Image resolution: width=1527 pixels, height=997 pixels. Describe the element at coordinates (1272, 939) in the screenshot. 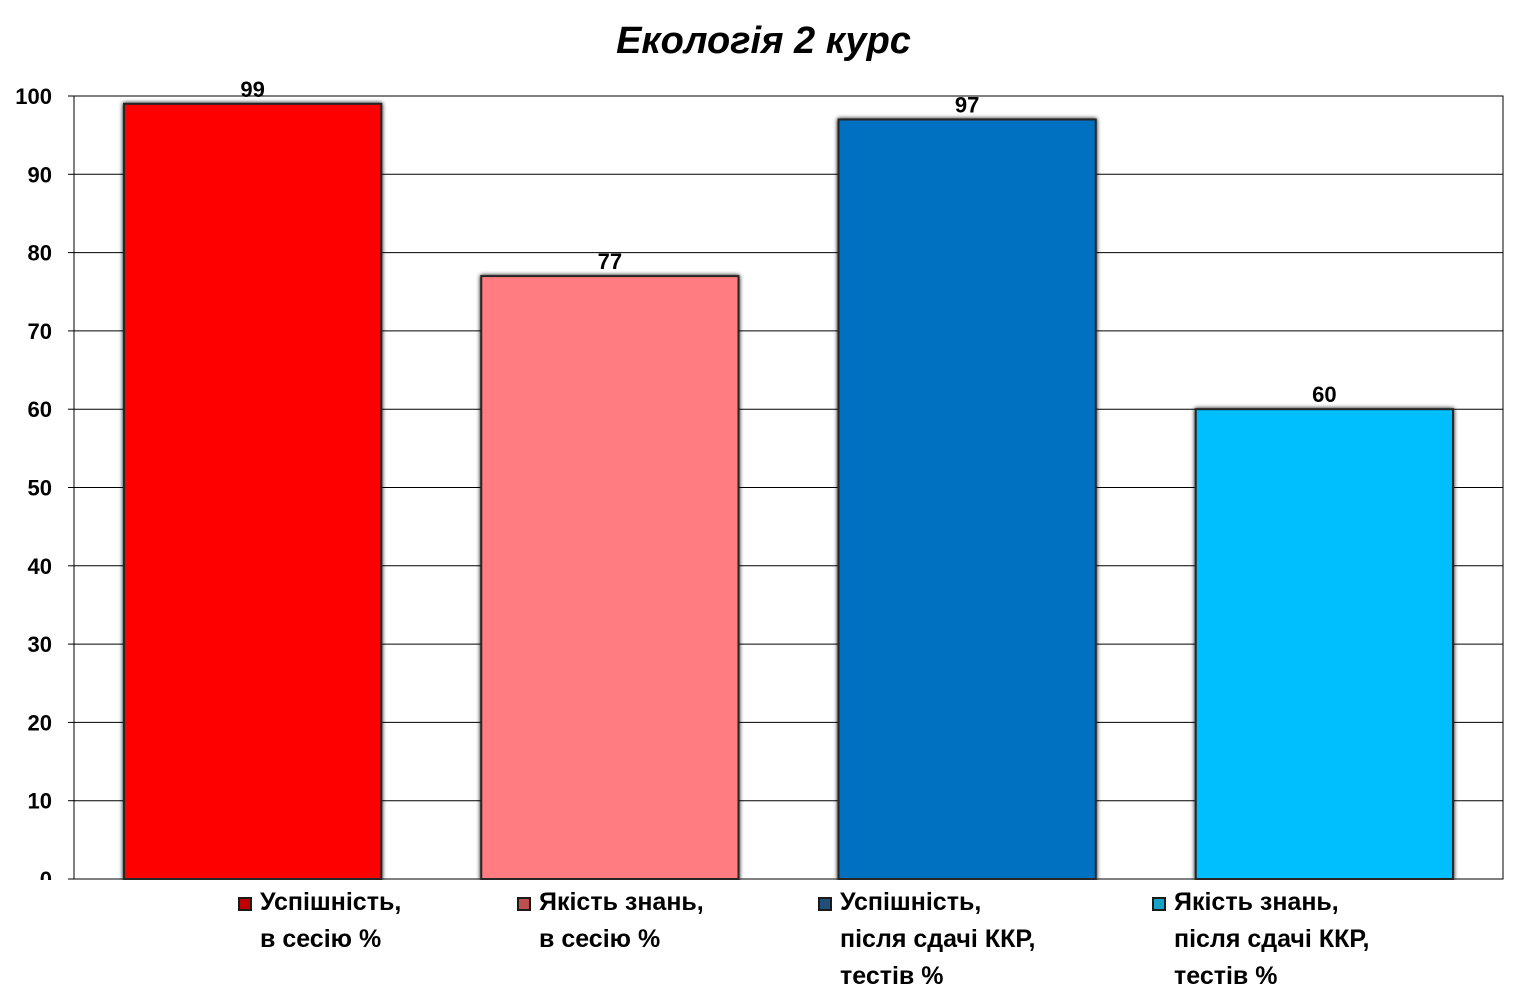

I see `legend-label: Якість знань, після сдачі ККР, тестів %` at that location.